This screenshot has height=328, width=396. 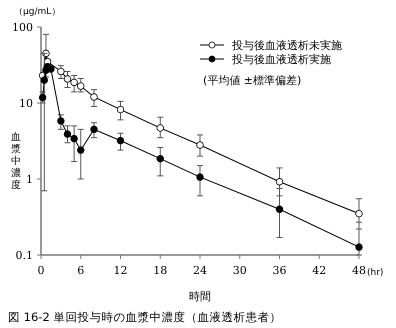 What do you see at coordinates (279, 270) in the screenshot?
I see `x-tick-label: 36` at bounding box center [279, 270].